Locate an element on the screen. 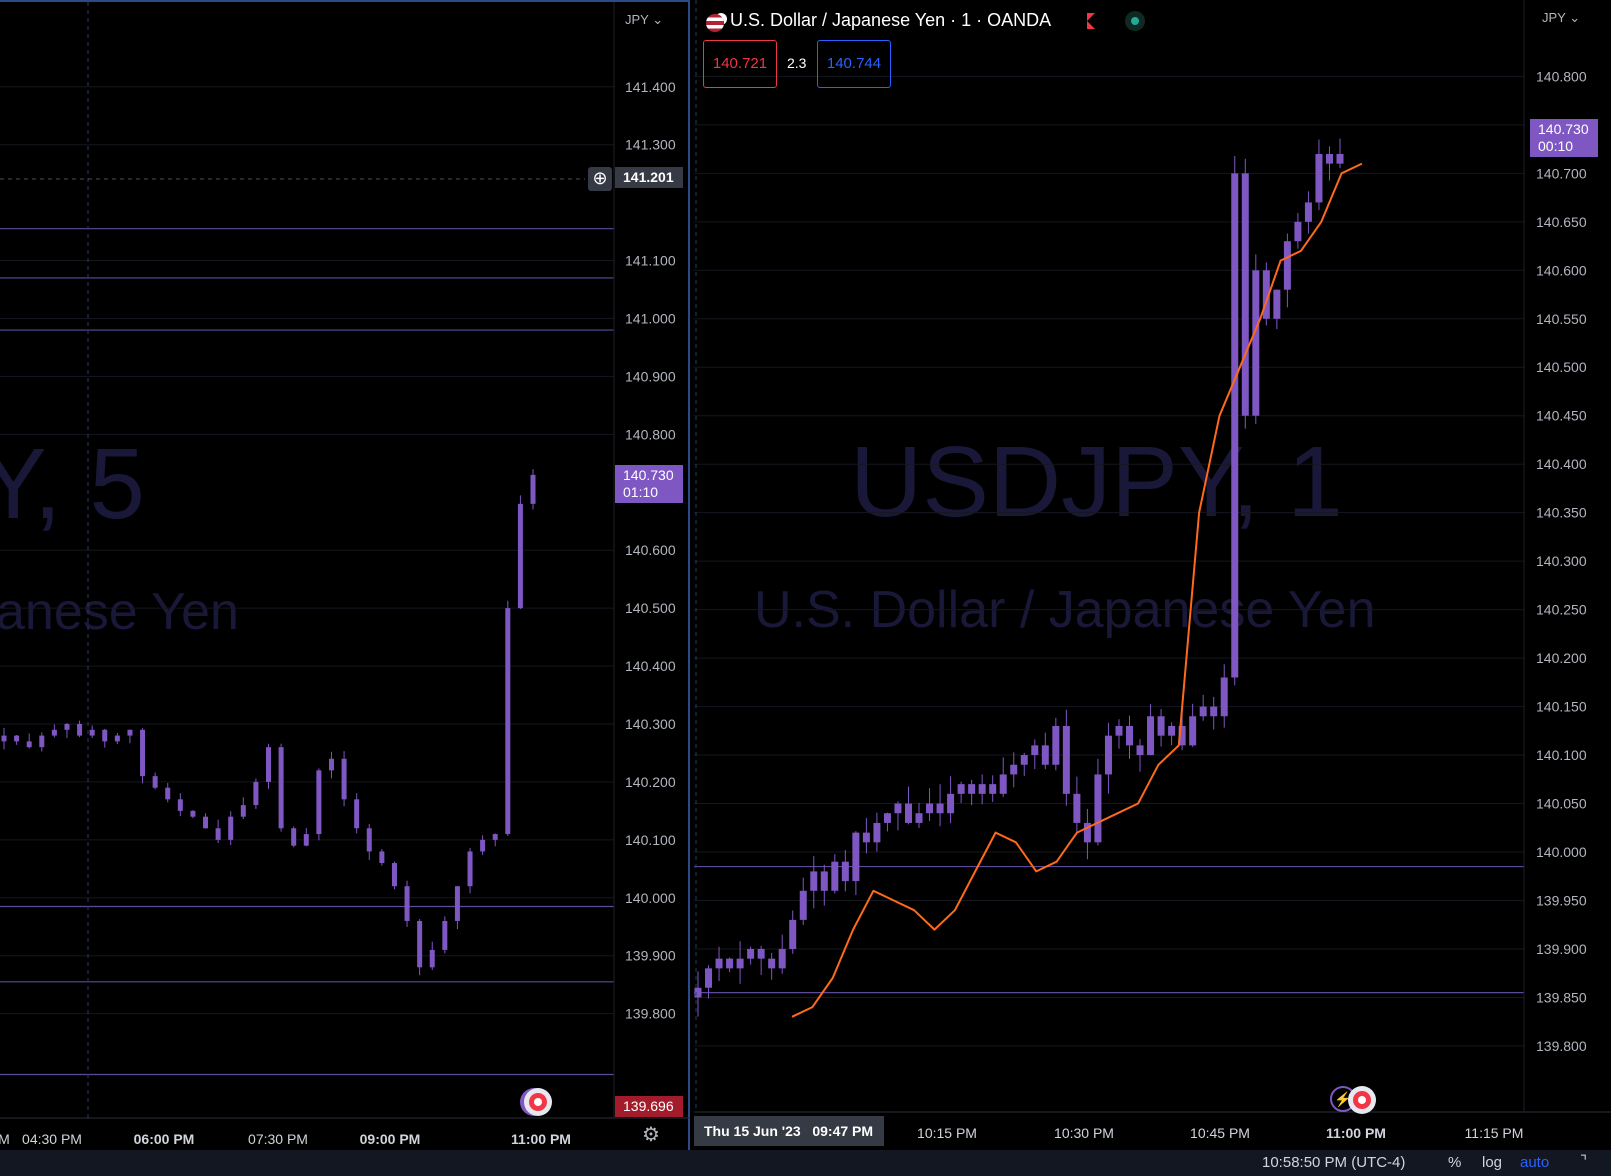 This screenshot has height=1176, width=1611. watermark-symbol: USDJPY, 1 is located at coordinates (1096, 482).